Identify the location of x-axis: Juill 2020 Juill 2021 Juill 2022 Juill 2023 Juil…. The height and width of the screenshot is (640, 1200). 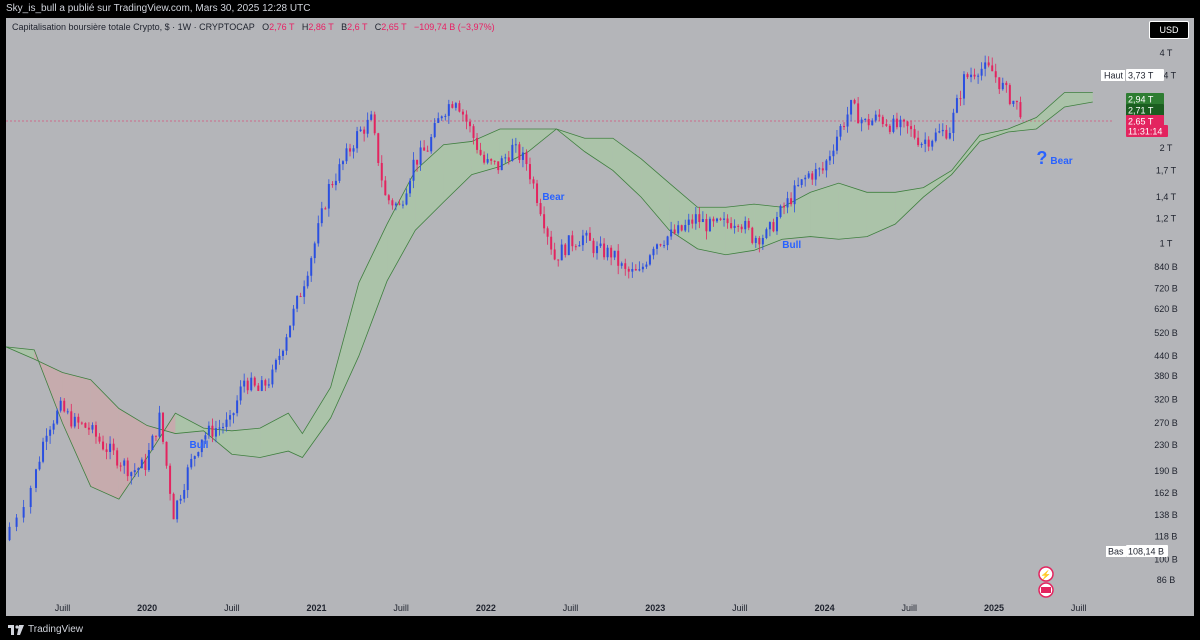
(571, 608).